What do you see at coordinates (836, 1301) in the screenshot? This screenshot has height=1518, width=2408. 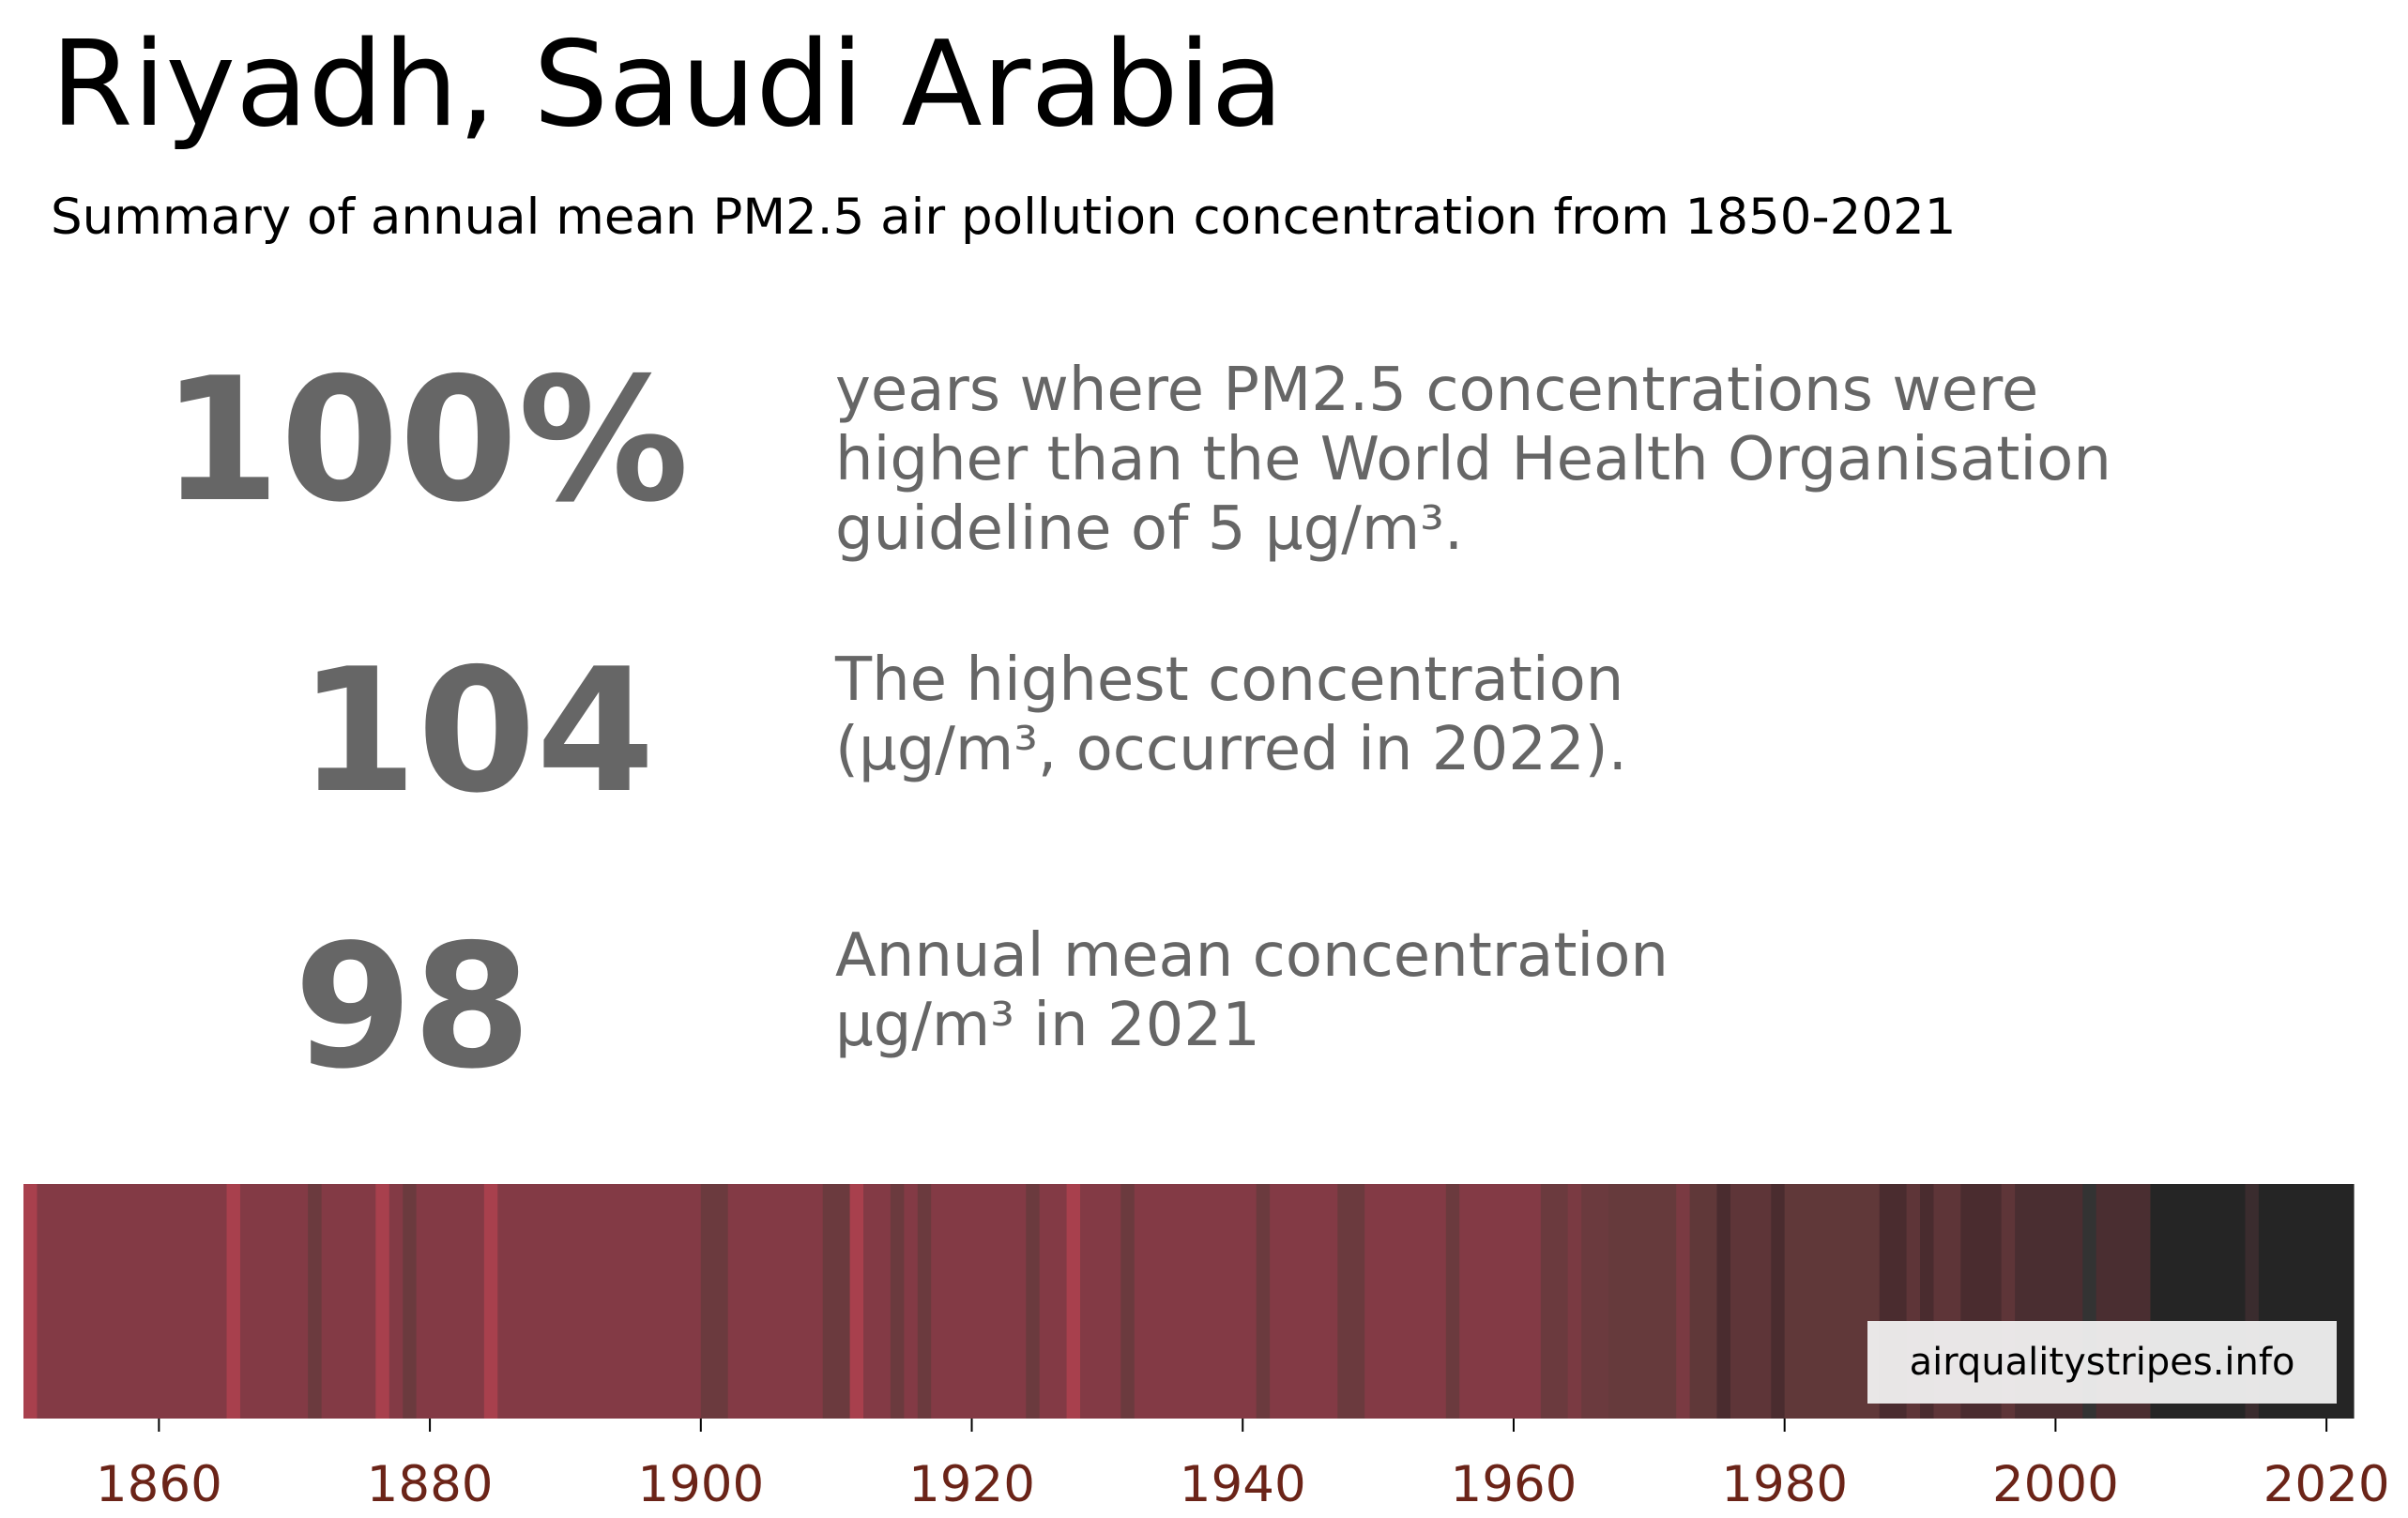 I see `stripe-1909-1911` at bounding box center [836, 1301].